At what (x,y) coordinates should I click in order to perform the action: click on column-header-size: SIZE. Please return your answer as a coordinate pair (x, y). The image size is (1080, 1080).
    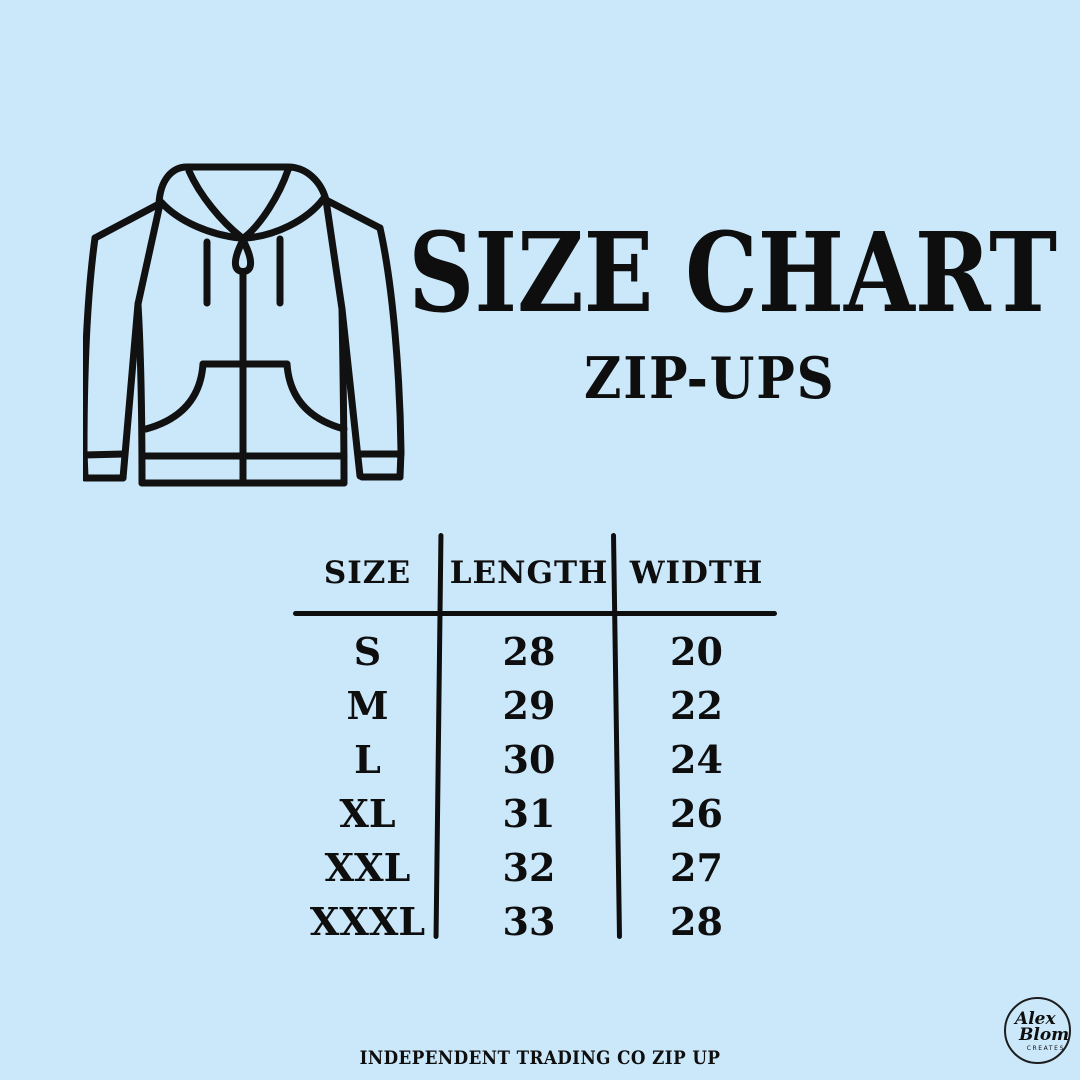
    Looking at the image, I should click on (367, 573).